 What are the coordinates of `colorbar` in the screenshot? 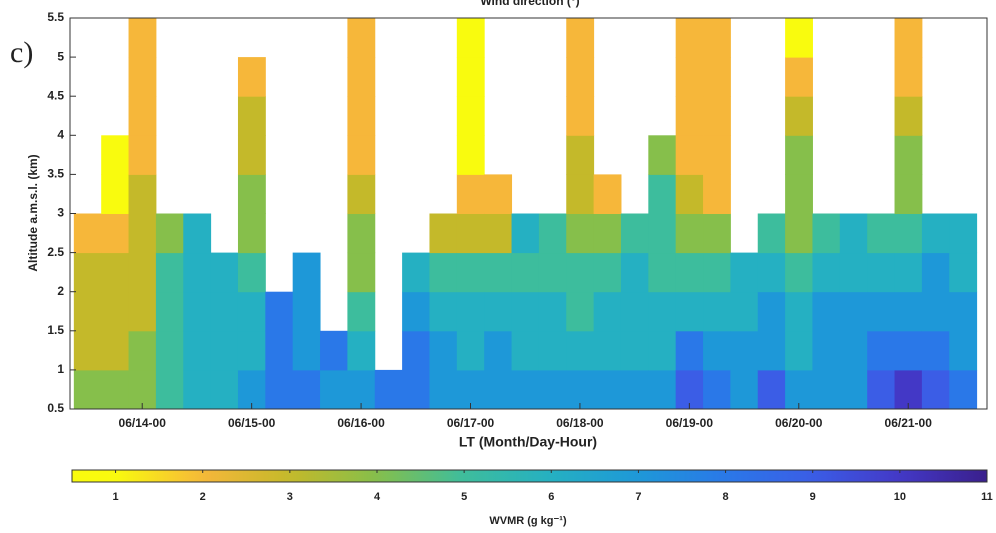 It's located at (529, 476).